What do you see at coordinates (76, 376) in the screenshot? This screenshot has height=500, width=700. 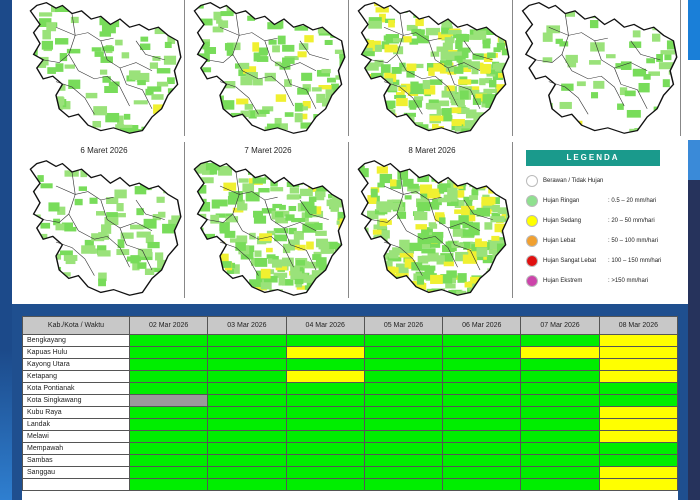 I see `district-name: Ketapang` at bounding box center [76, 376].